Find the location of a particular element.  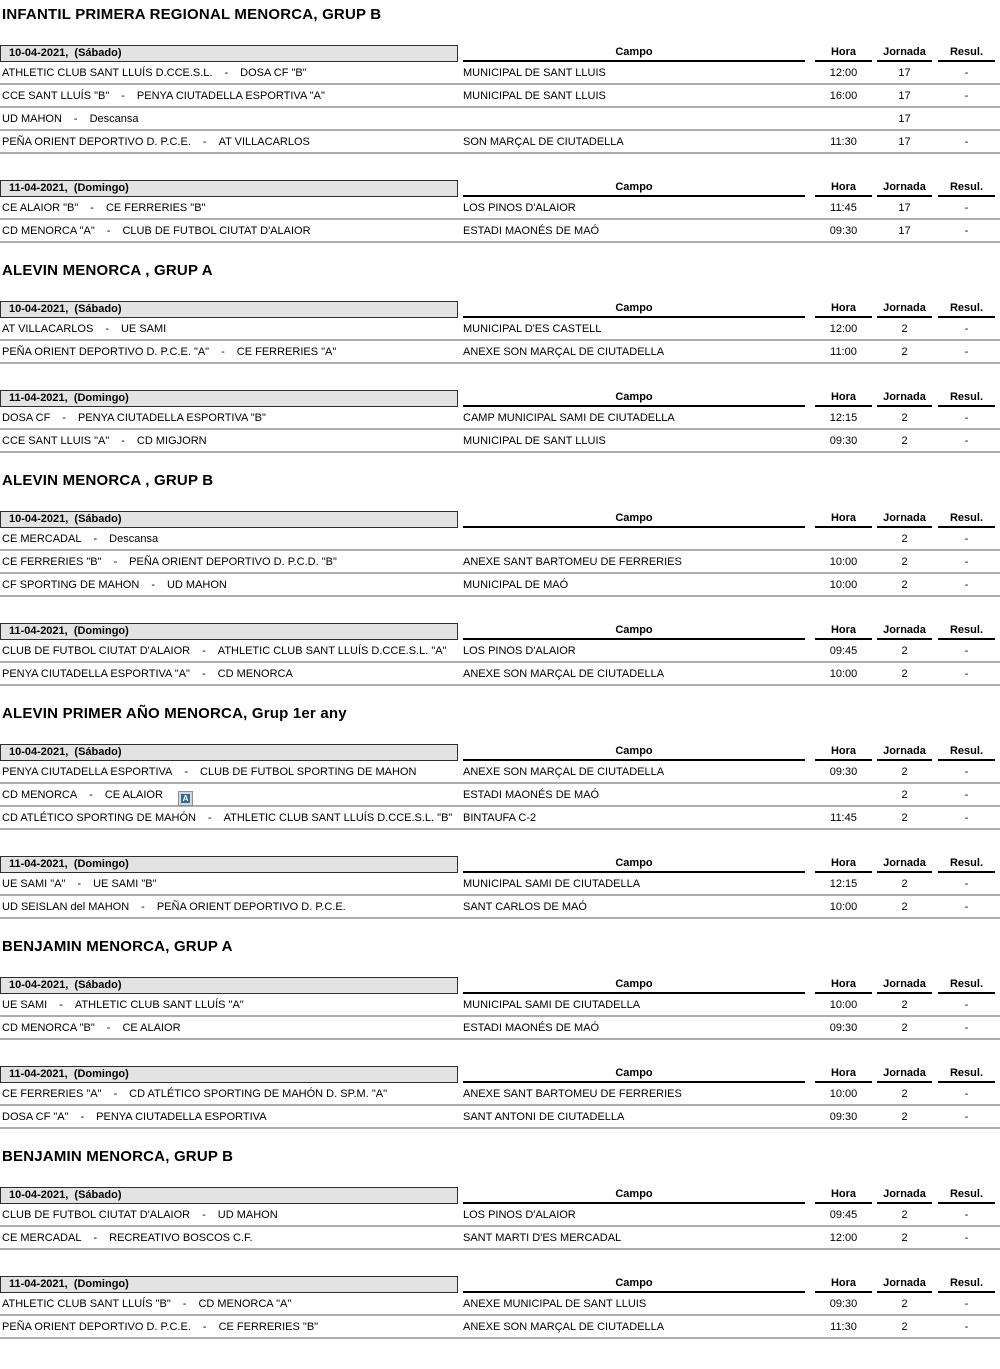

away-team: CLUB DE FUTBOL CIUTAT D'ALAIOR is located at coordinates (216, 231).